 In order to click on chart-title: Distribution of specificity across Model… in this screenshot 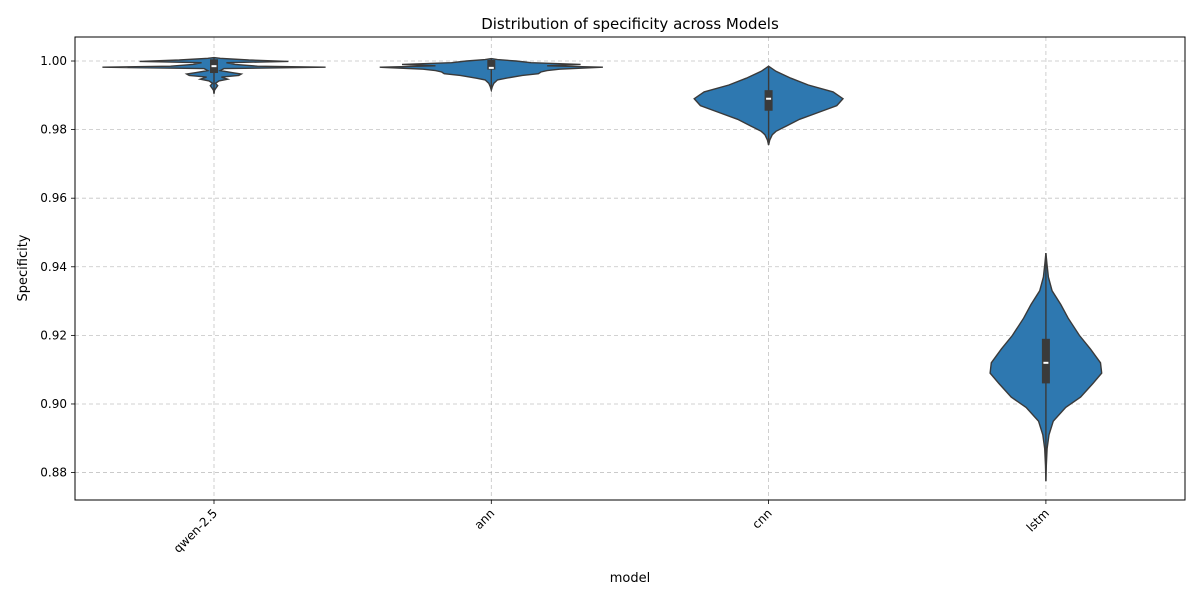, I will do `click(630, 24)`.